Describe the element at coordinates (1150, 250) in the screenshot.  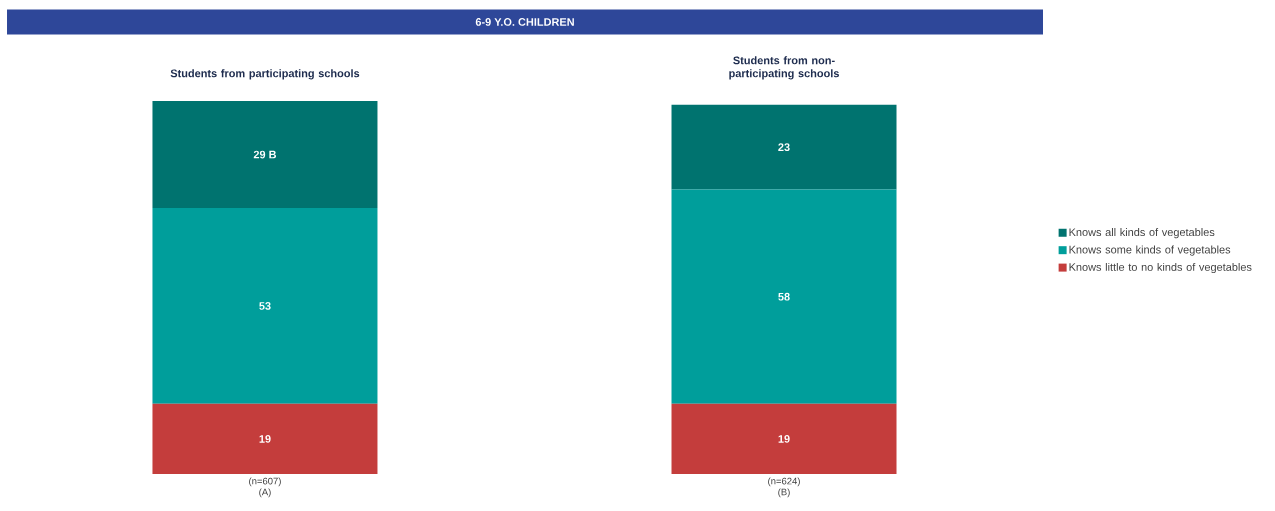
I see `legend-label: Knows some kinds of vegetables` at that location.